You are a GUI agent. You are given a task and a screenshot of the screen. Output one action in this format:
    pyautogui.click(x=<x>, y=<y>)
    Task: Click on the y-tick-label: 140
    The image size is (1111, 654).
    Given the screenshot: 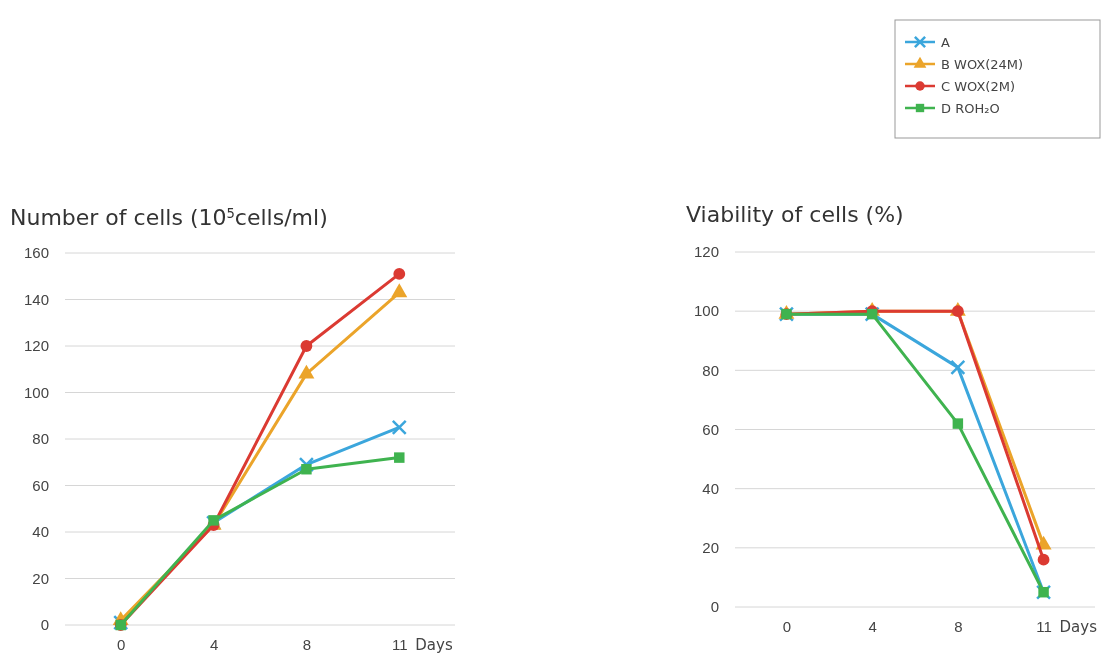 What is the action you would take?
    pyautogui.click(x=36, y=299)
    